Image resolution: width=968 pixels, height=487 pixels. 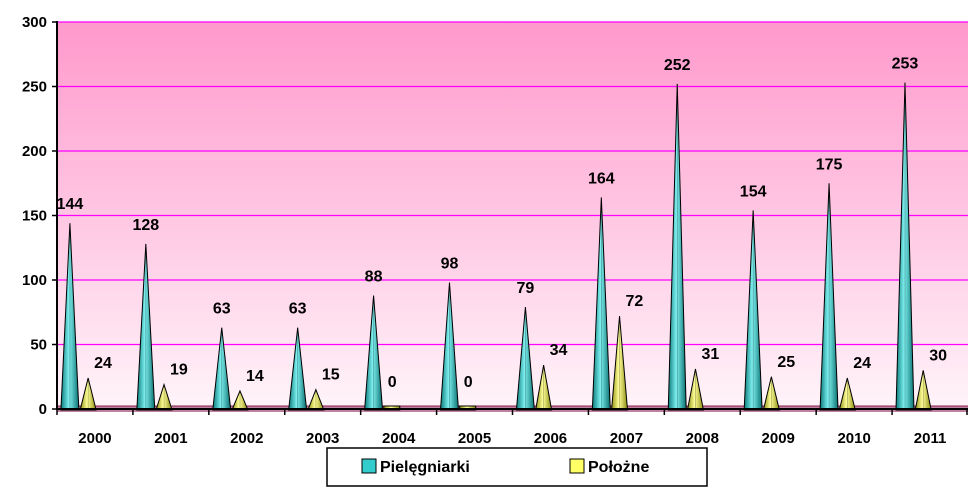 What do you see at coordinates (374, 276) in the screenshot?
I see `data-label: 88` at bounding box center [374, 276].